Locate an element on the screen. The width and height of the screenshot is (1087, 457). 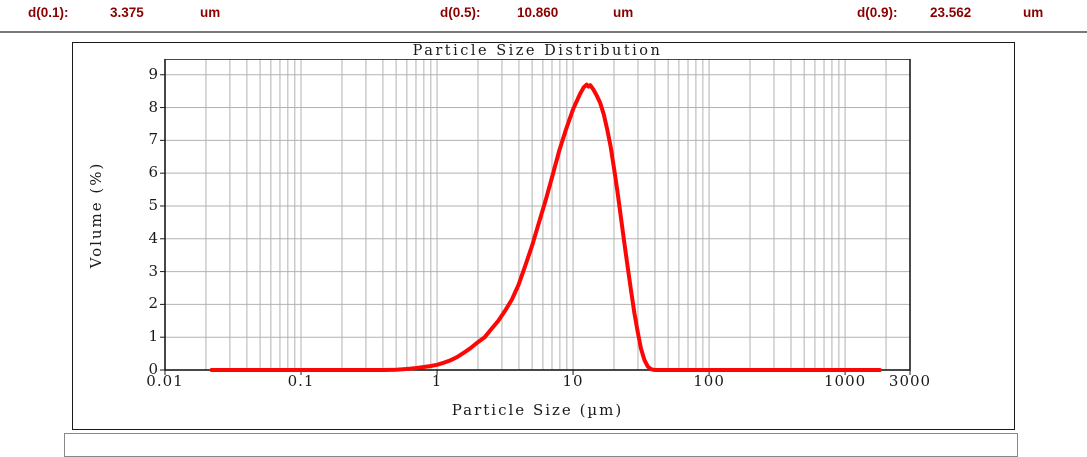
header-separator is located at coordinates (543, 32).